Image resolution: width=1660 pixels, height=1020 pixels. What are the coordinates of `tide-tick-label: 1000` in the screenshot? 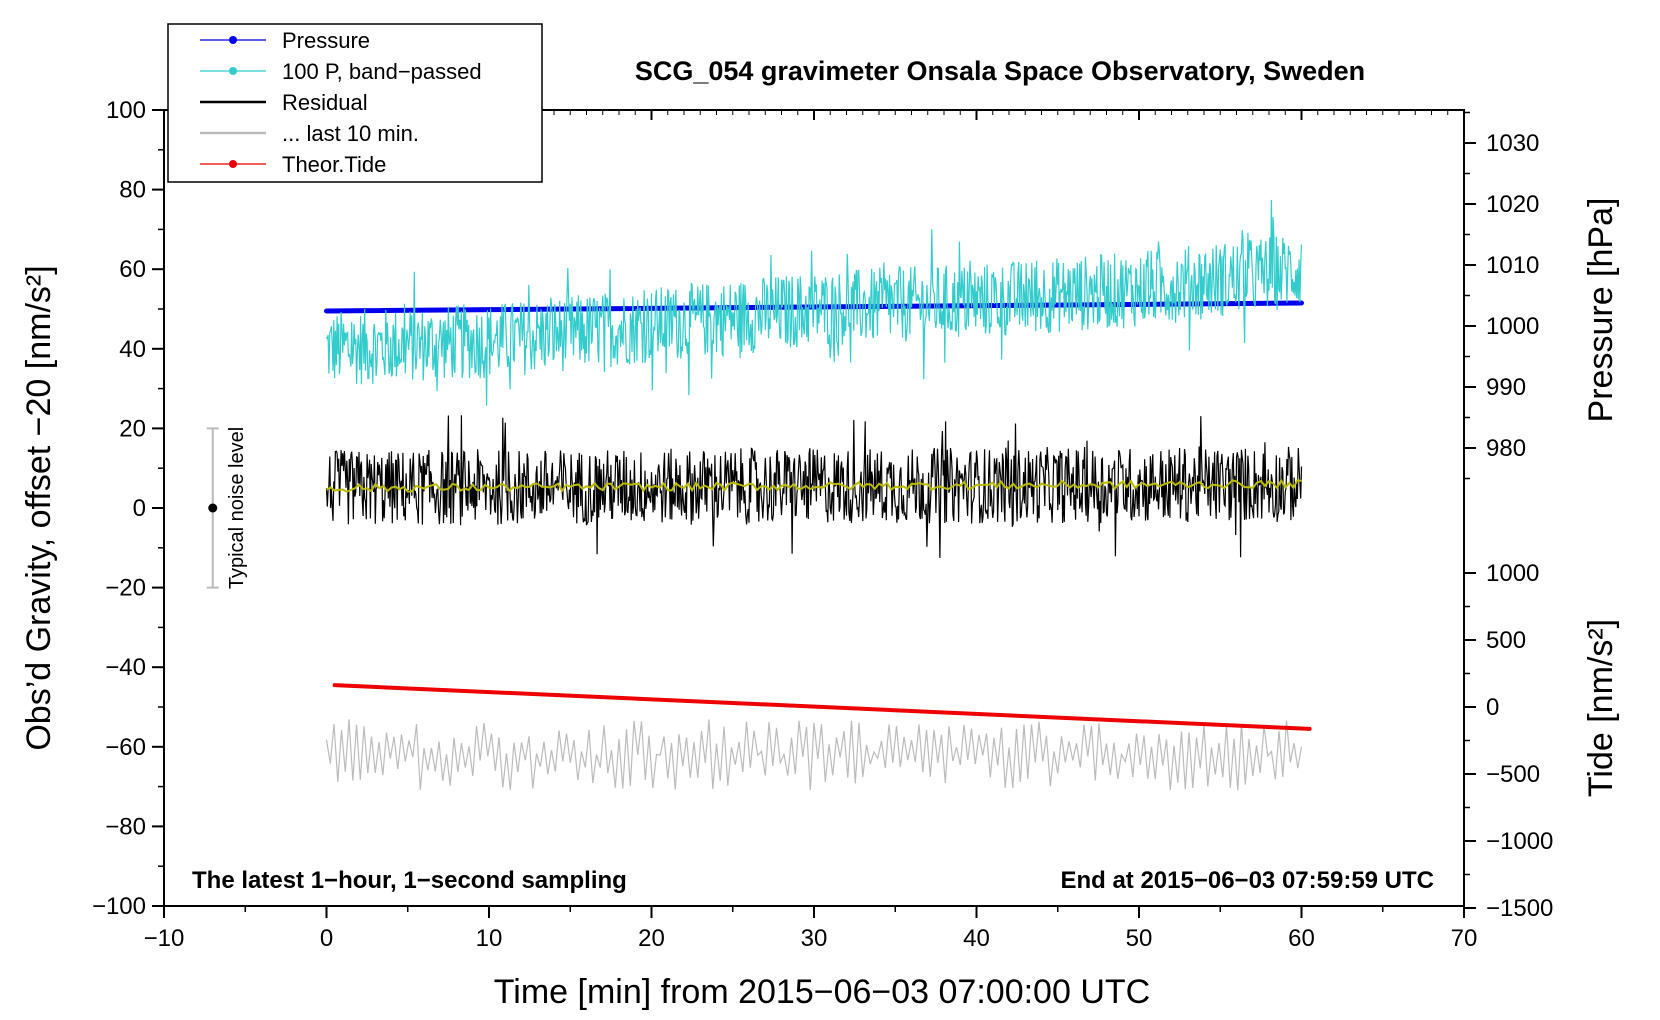 It's located at (1512, 573).